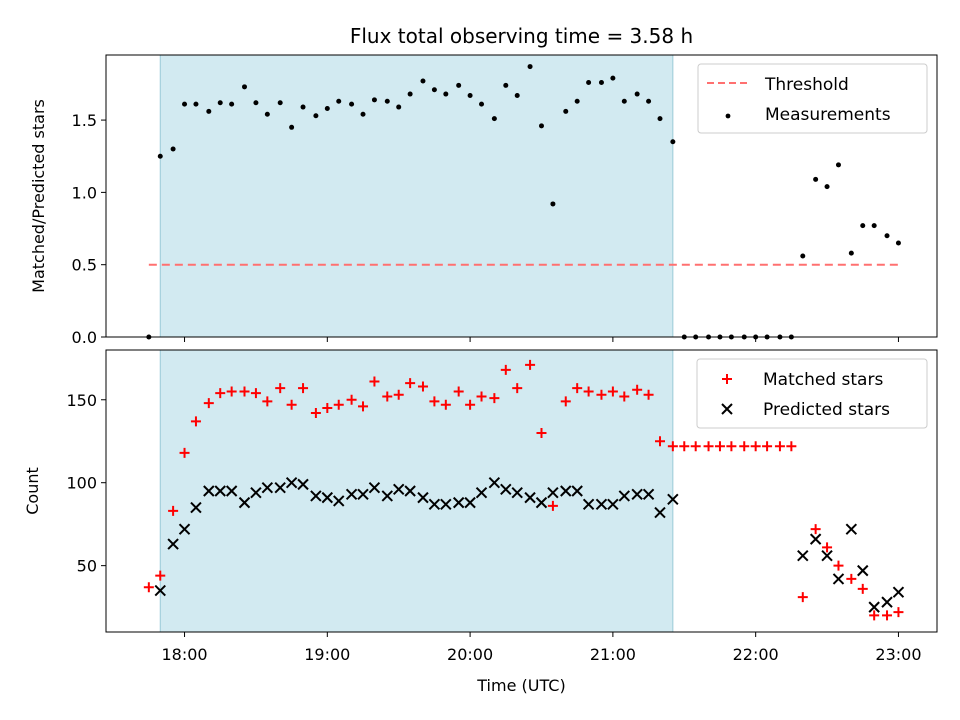 The height and width of the screenshot is (720, 960). I want to click on top-y-tick-label: 0.0, so click(84, 337).